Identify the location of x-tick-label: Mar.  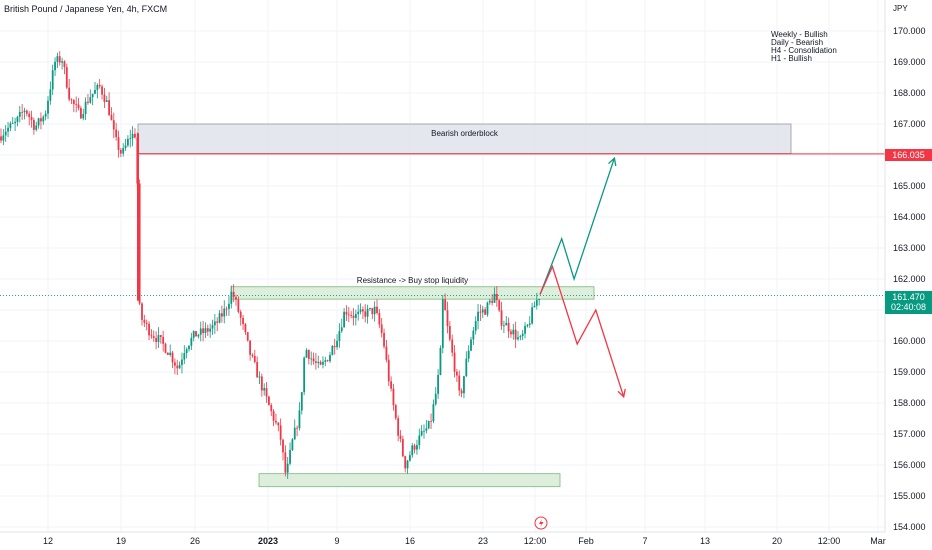
(878, 541).